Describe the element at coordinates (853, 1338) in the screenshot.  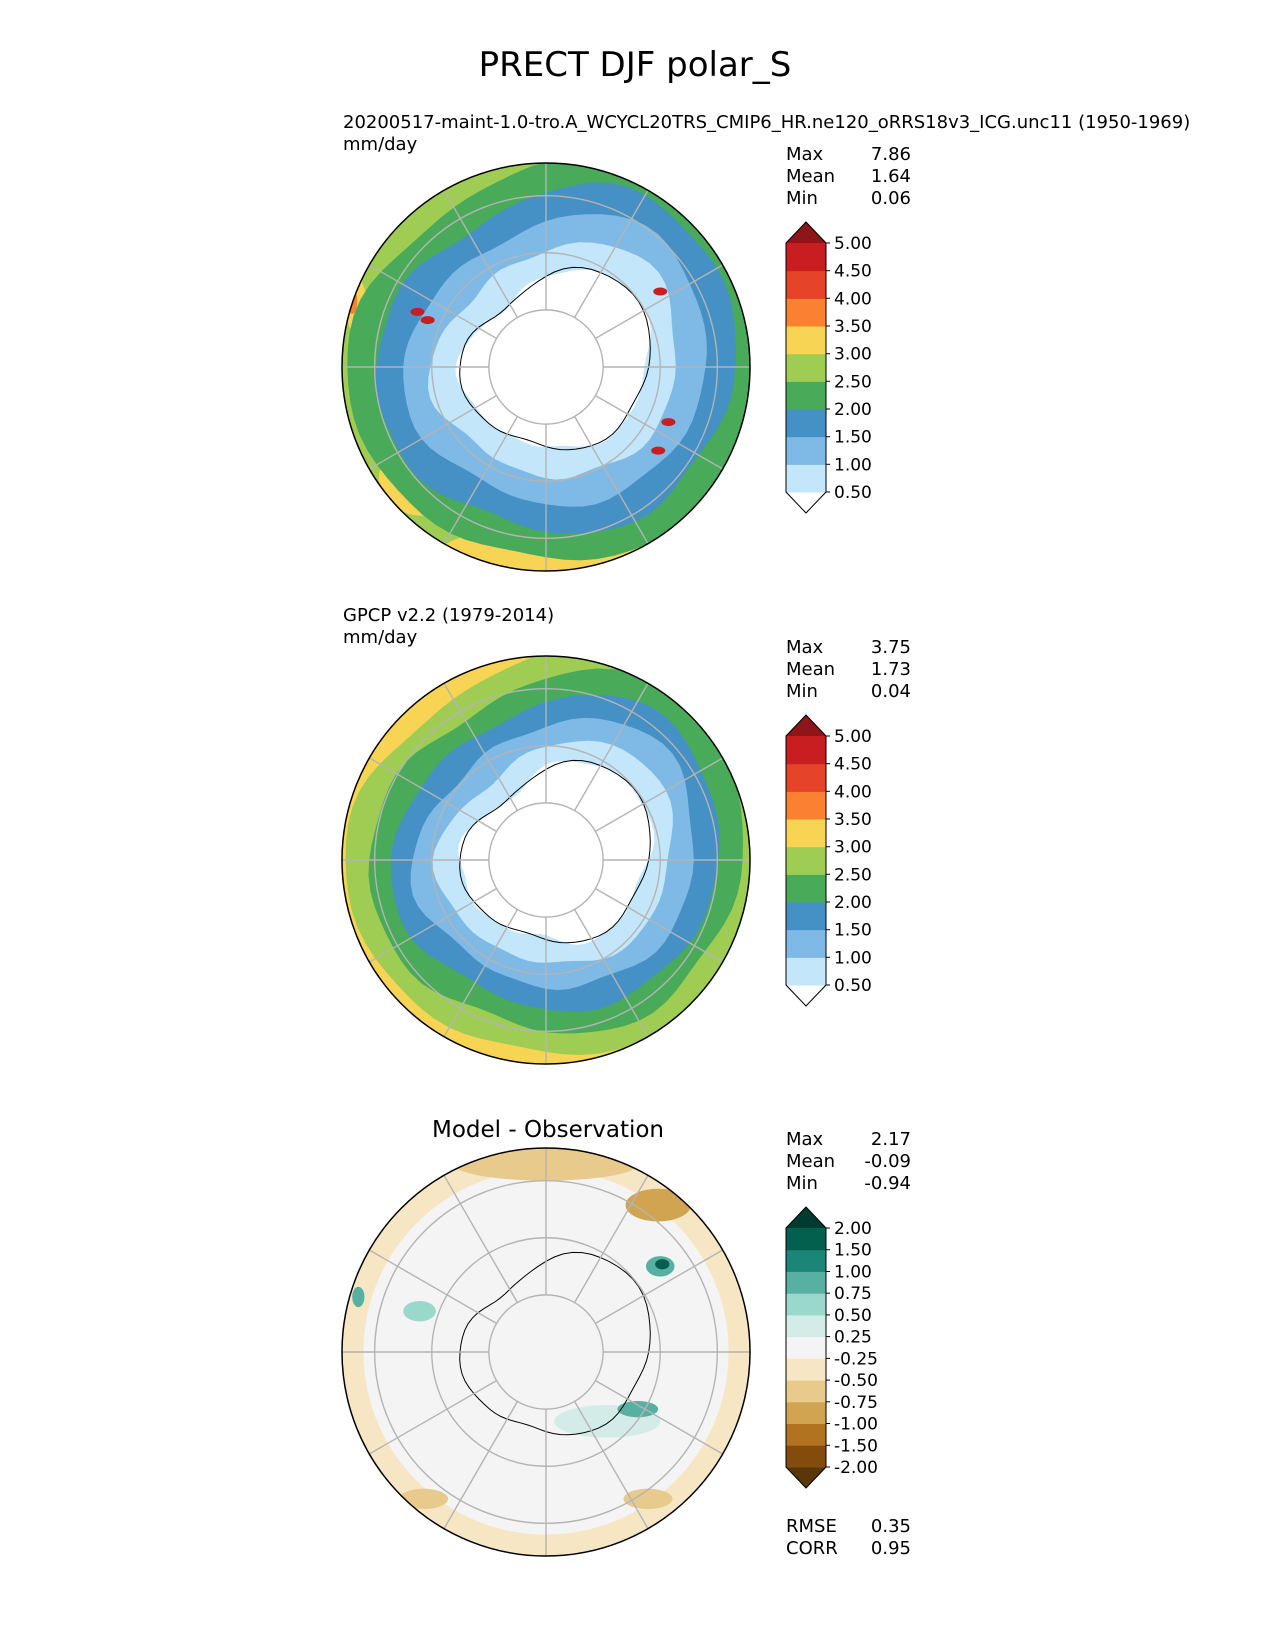
I see `colorbar-tick-label: 0.25` at that location.